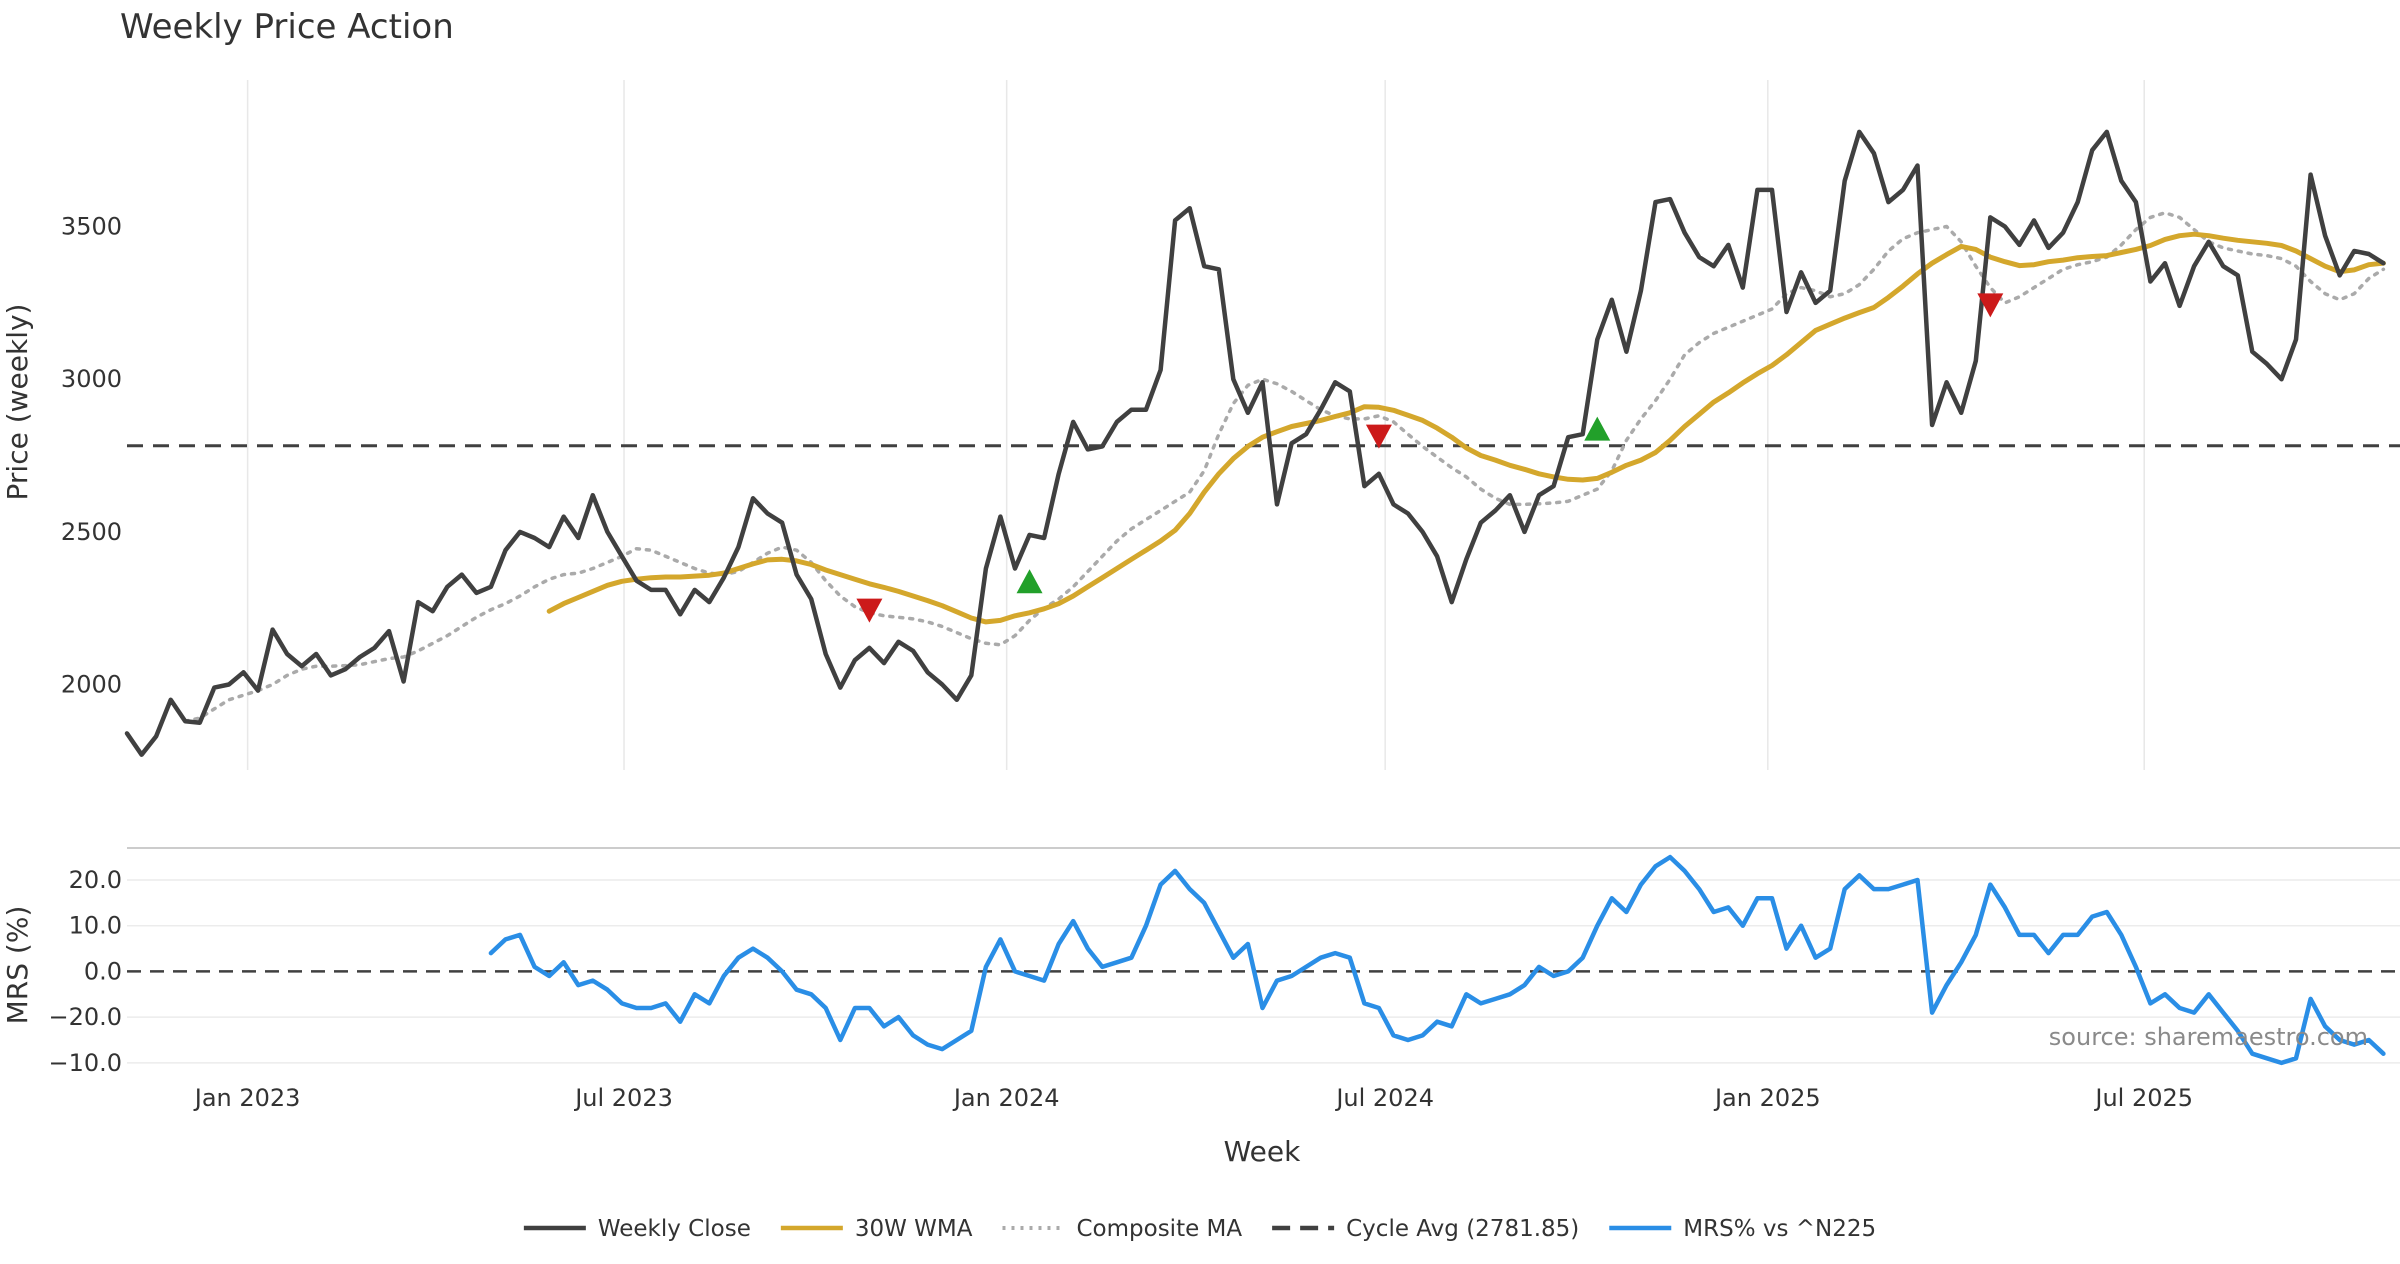 The height and width of the screenshot is (1264, 2400). Describe the element at coordinates (1462, 1229) in the screenshot. I see `legend-label-cycle-avg-2781-85: Cycle Avg (2781.85)` at that location.